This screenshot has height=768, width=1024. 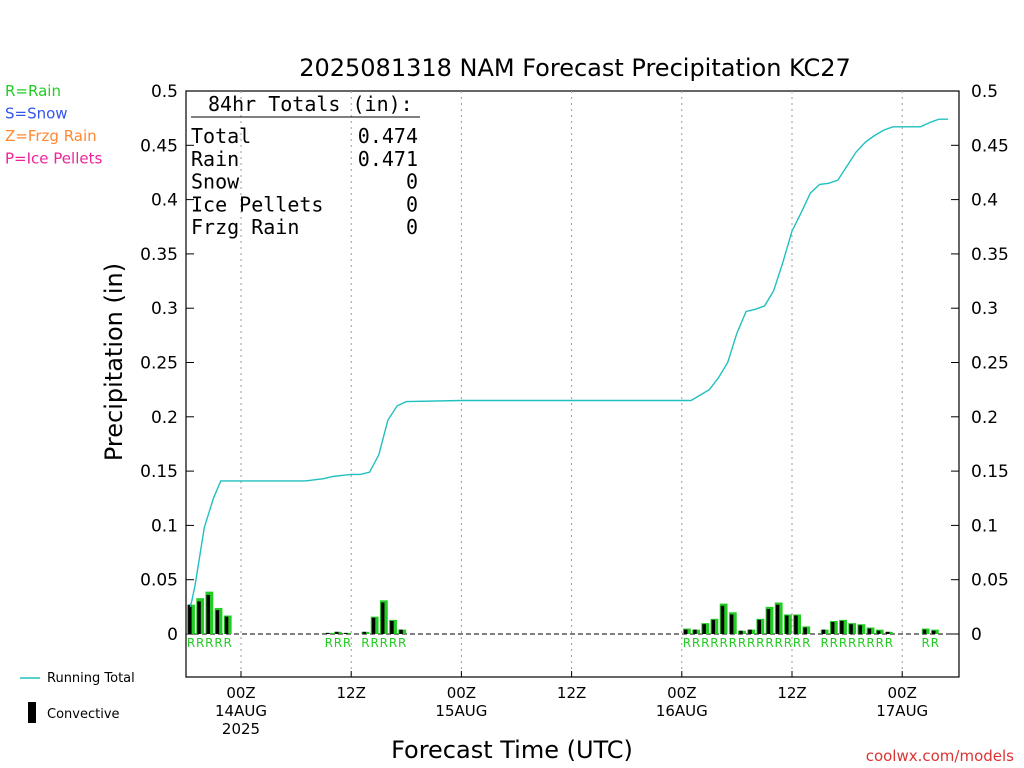 What do you see at coordinates (388, 159) in the screenshot?
I see `totals-row-value: 0.471` at bounding box center [388, 159].